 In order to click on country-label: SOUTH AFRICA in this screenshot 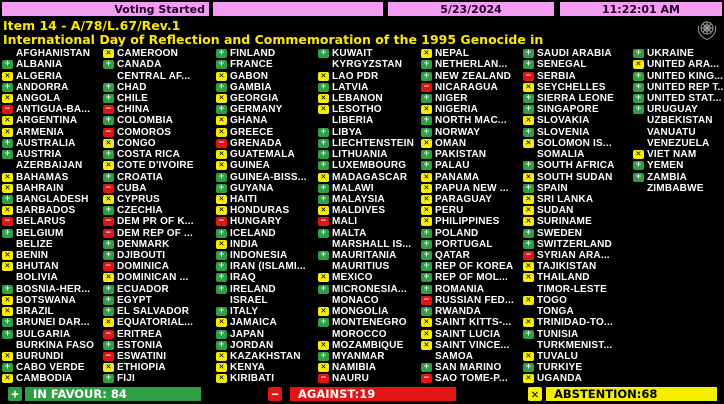, I will do `click(576, 166)`.